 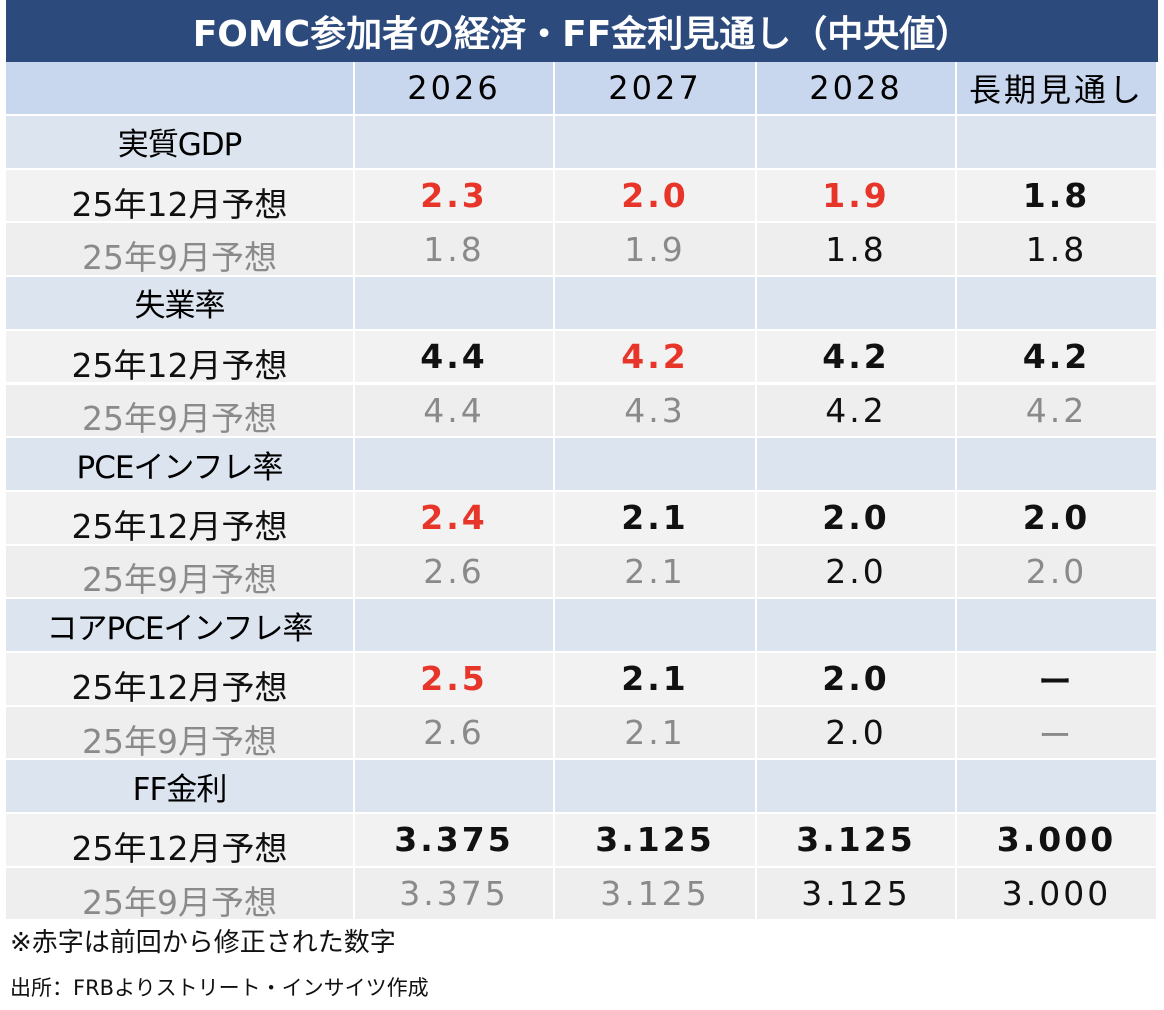 What do you see at coordinates (454, 517) in the screenshot?
I see `value-cell: 2.4` at bounding box center [454, 517].